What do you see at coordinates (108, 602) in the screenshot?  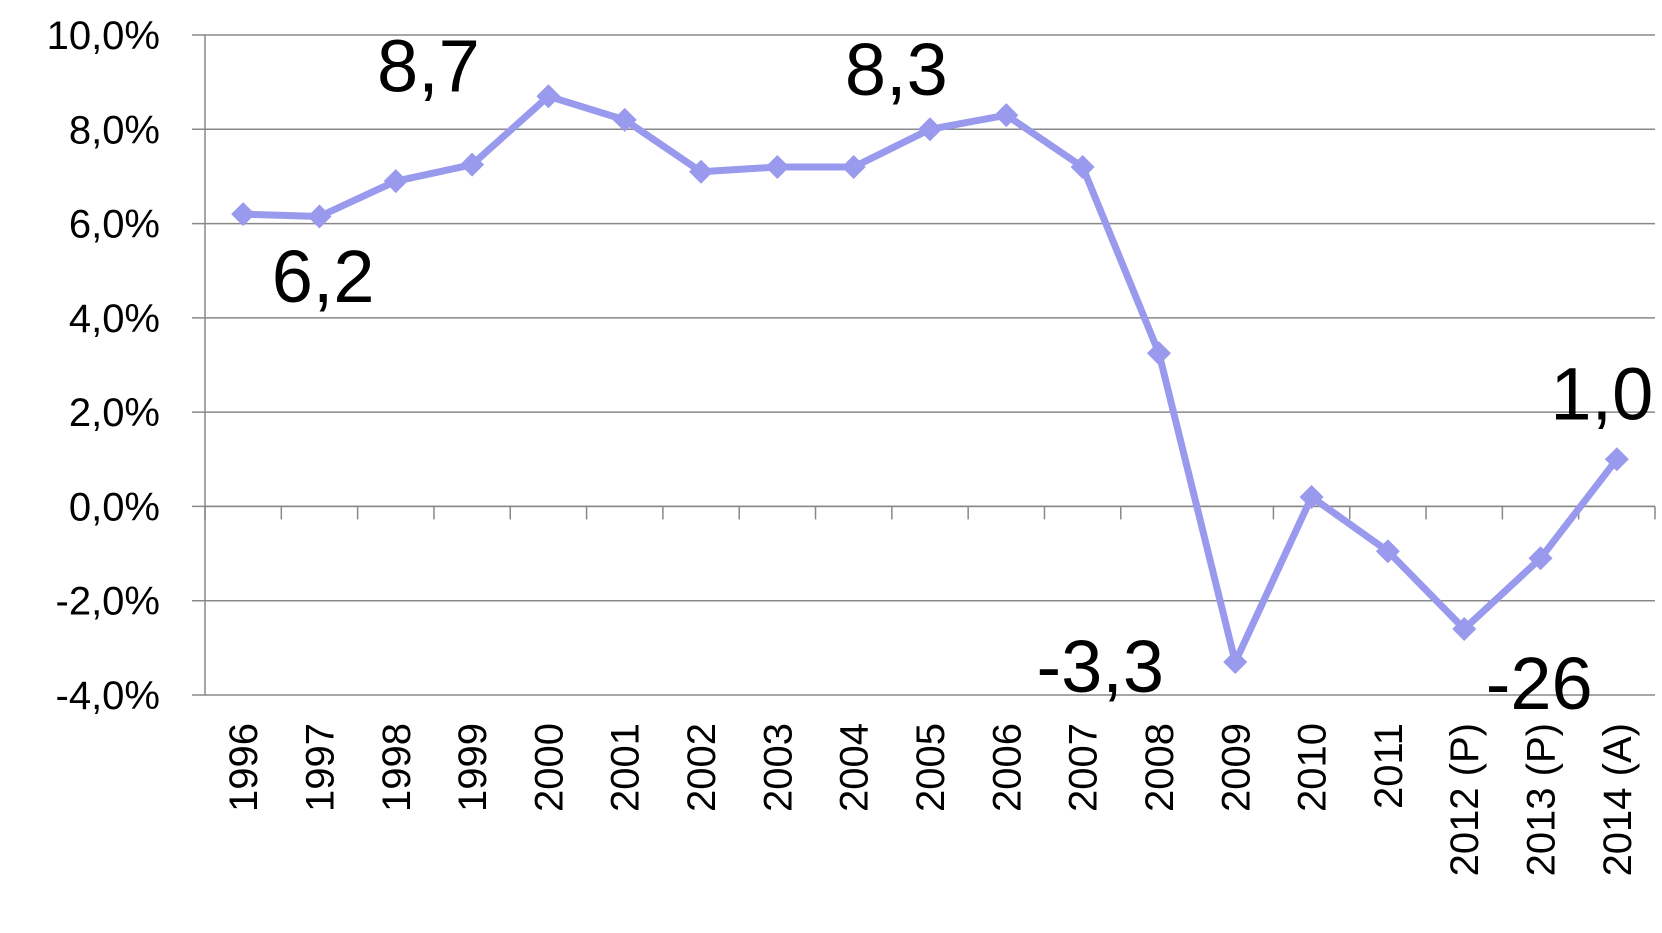 I see `y-tick-label: -2,0%` at bounding box center [108, 602].